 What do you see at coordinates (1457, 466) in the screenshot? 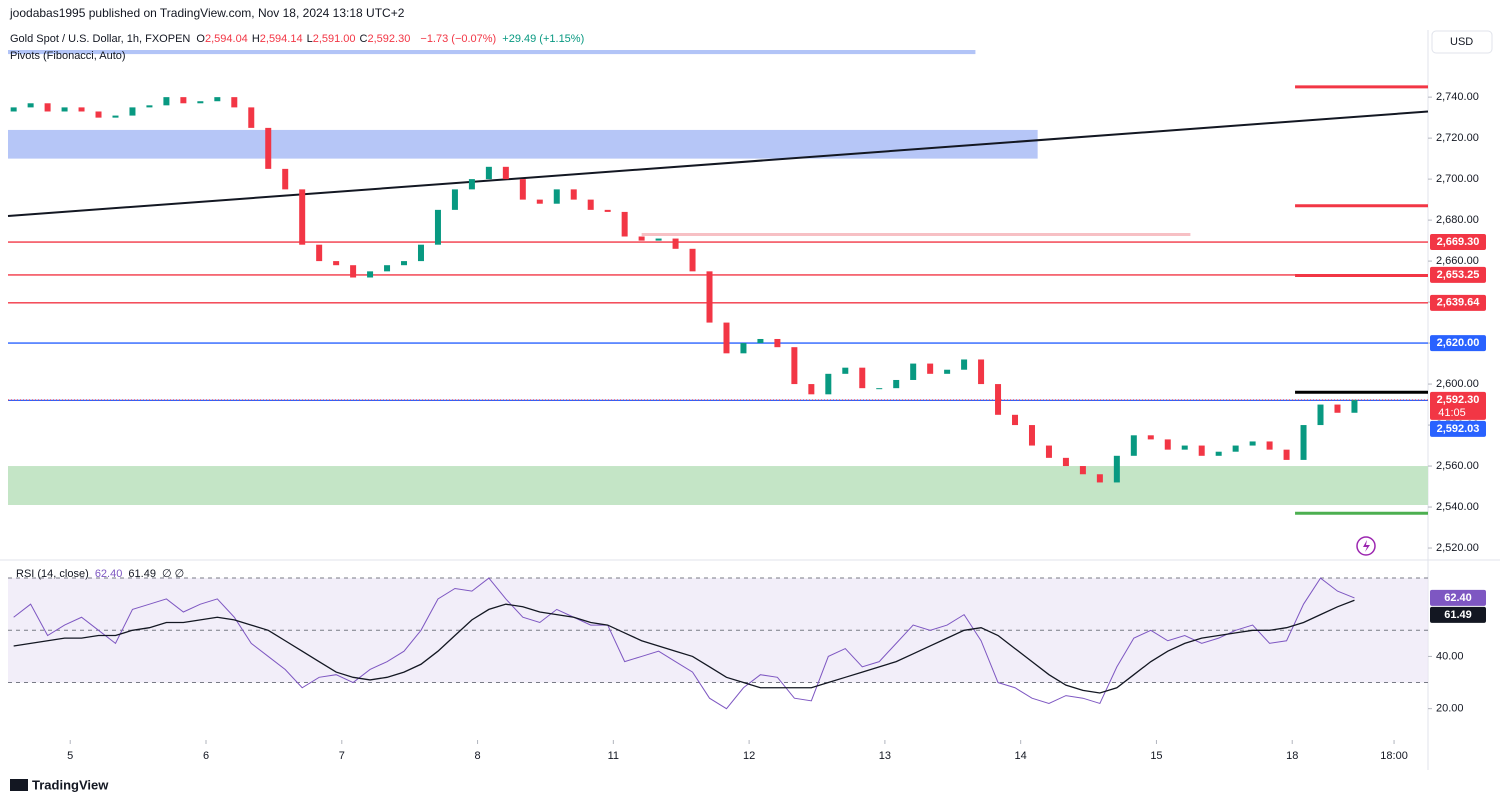
I see `y-tick-label: 2,560.00` at bounding box center [1457, 466].